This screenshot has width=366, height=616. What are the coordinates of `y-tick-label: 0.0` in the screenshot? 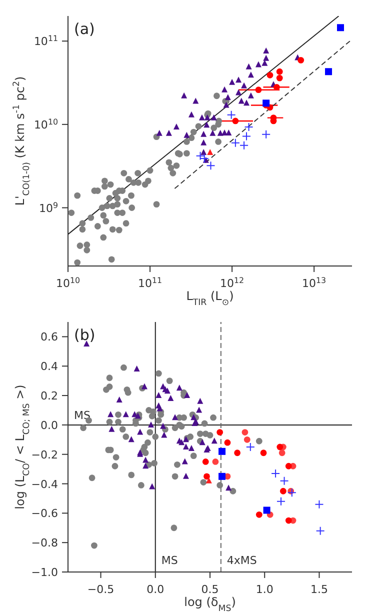 It's located at (49, 425).